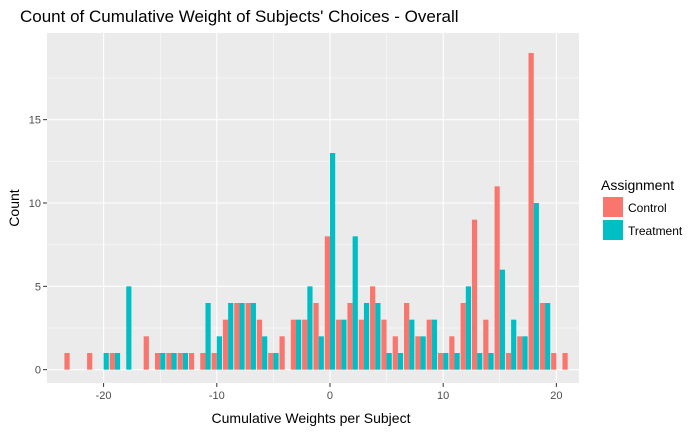 This screenshot has width=695, height=432. Describe the element at coordinates (647, 208) in the screenshot. I see `legend-label-control: Control` at that location.